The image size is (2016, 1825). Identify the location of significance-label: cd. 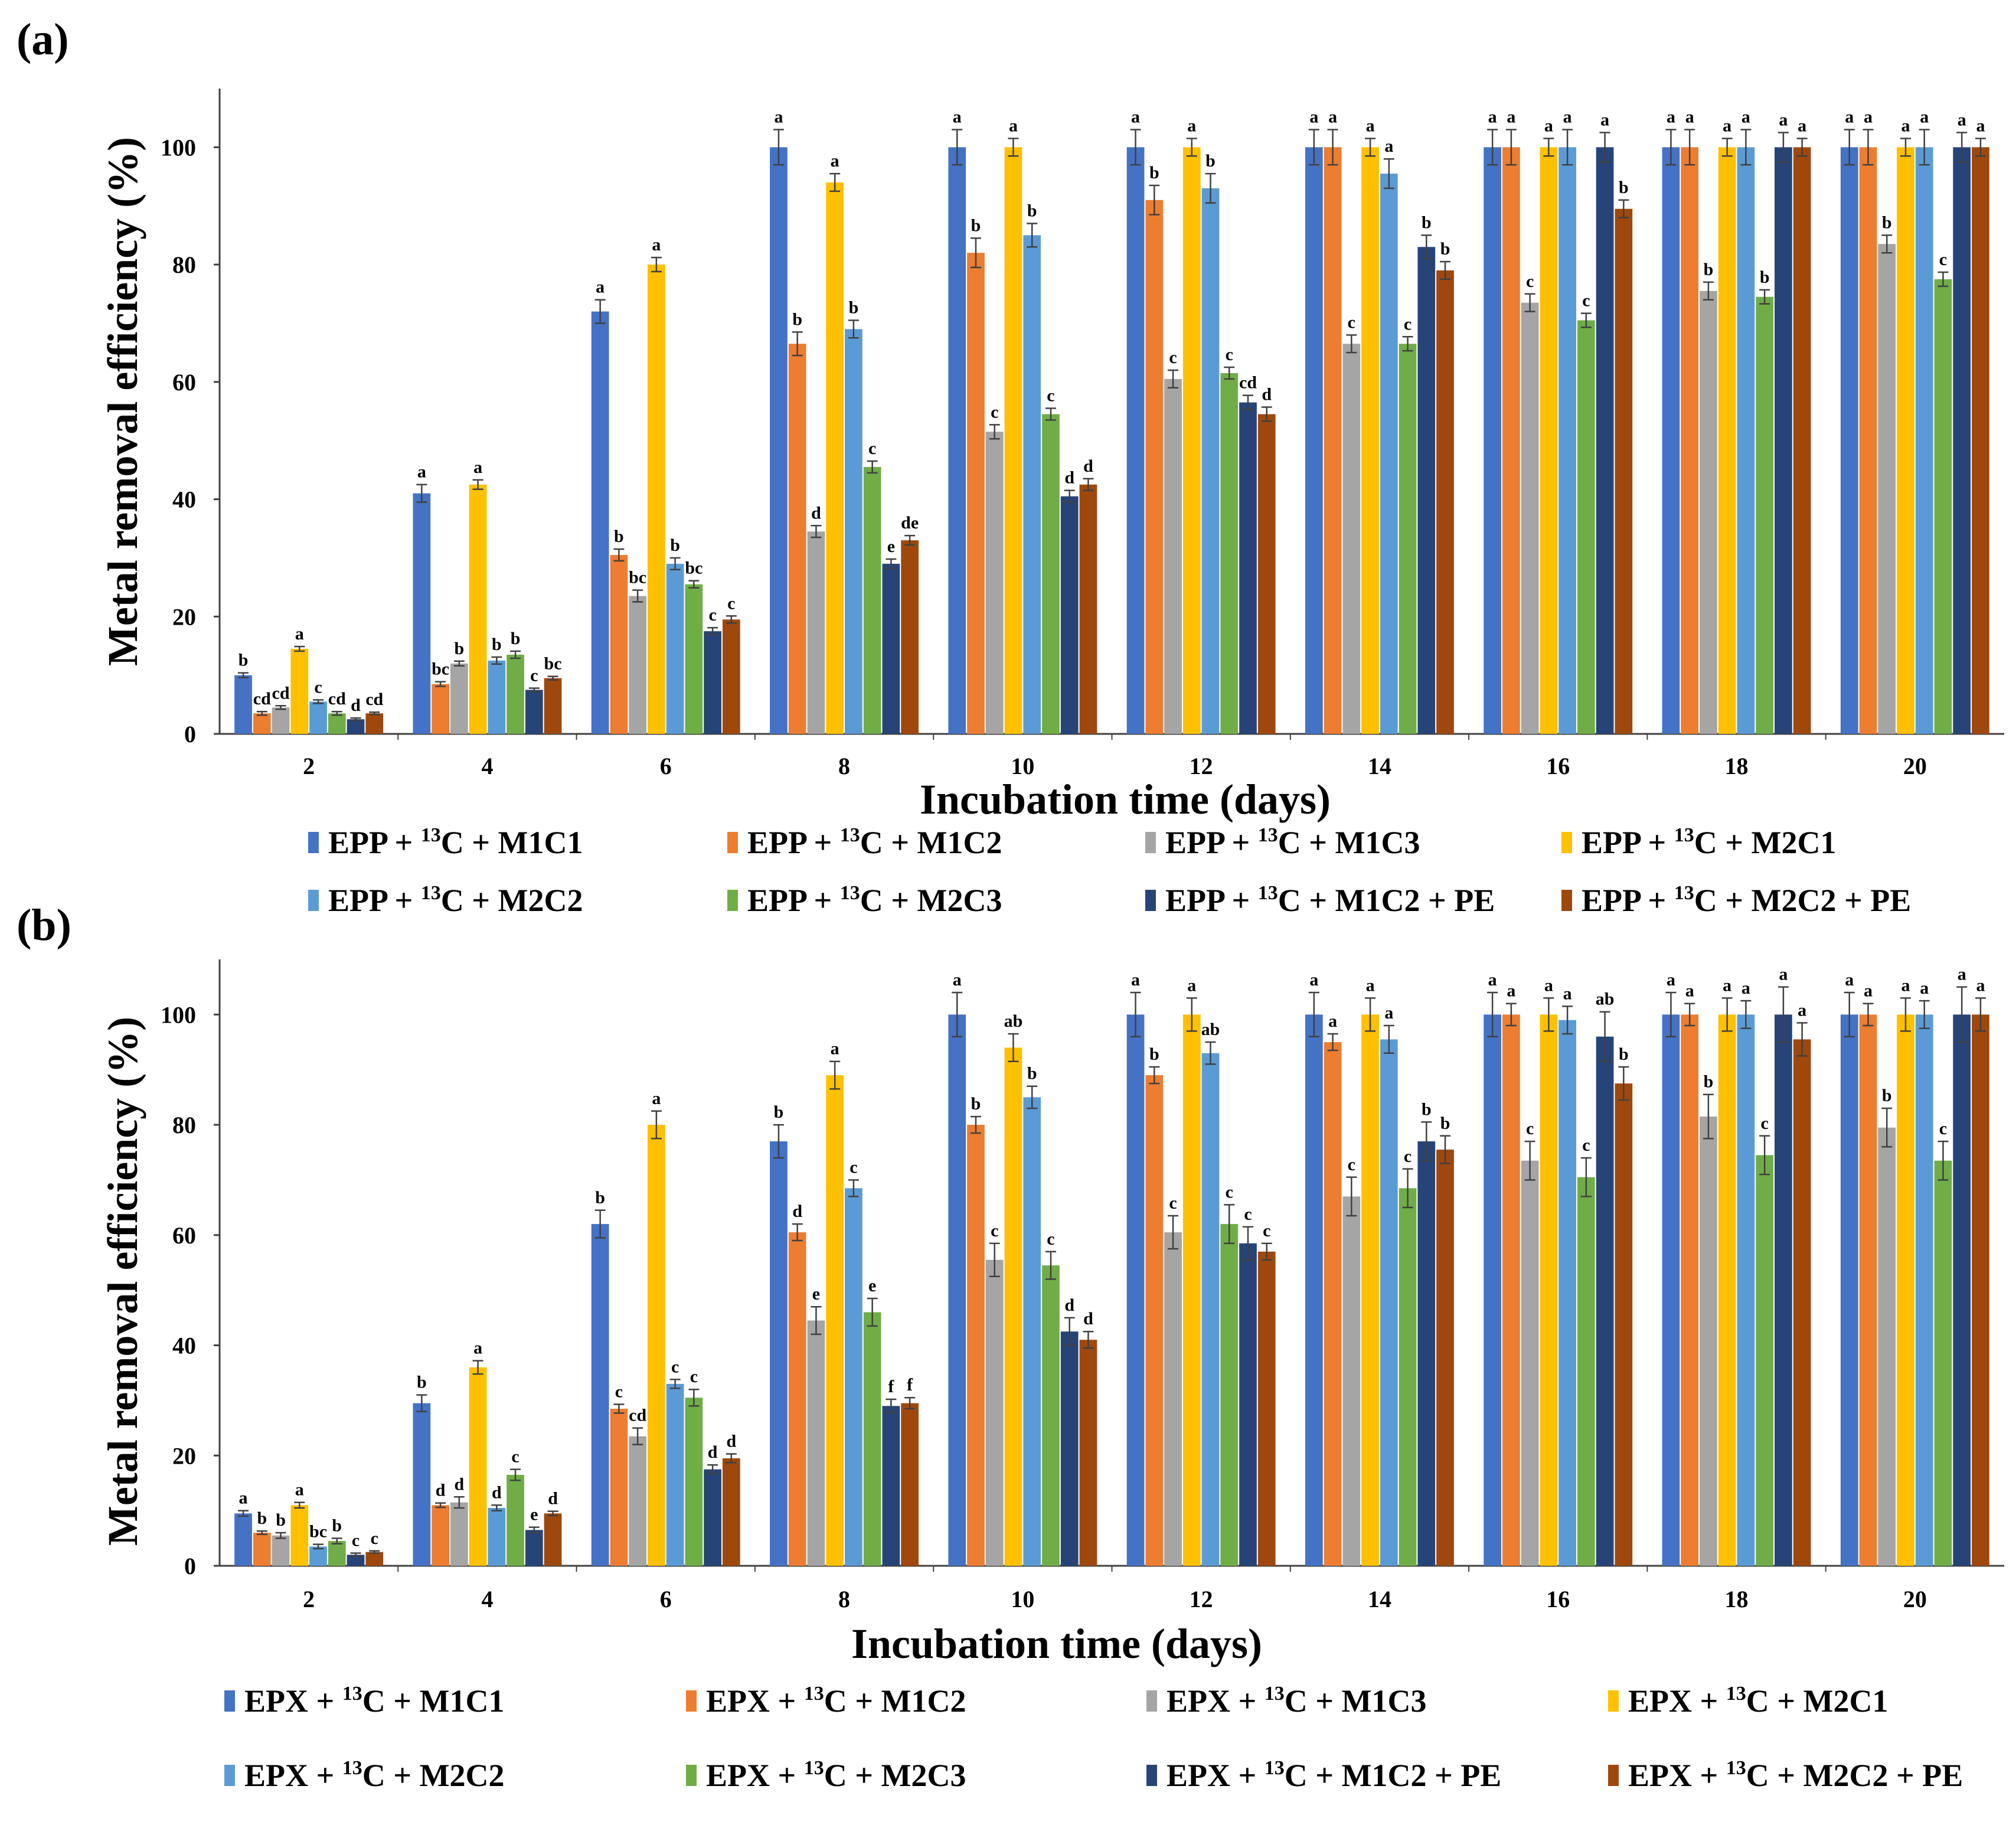
(337, 699).